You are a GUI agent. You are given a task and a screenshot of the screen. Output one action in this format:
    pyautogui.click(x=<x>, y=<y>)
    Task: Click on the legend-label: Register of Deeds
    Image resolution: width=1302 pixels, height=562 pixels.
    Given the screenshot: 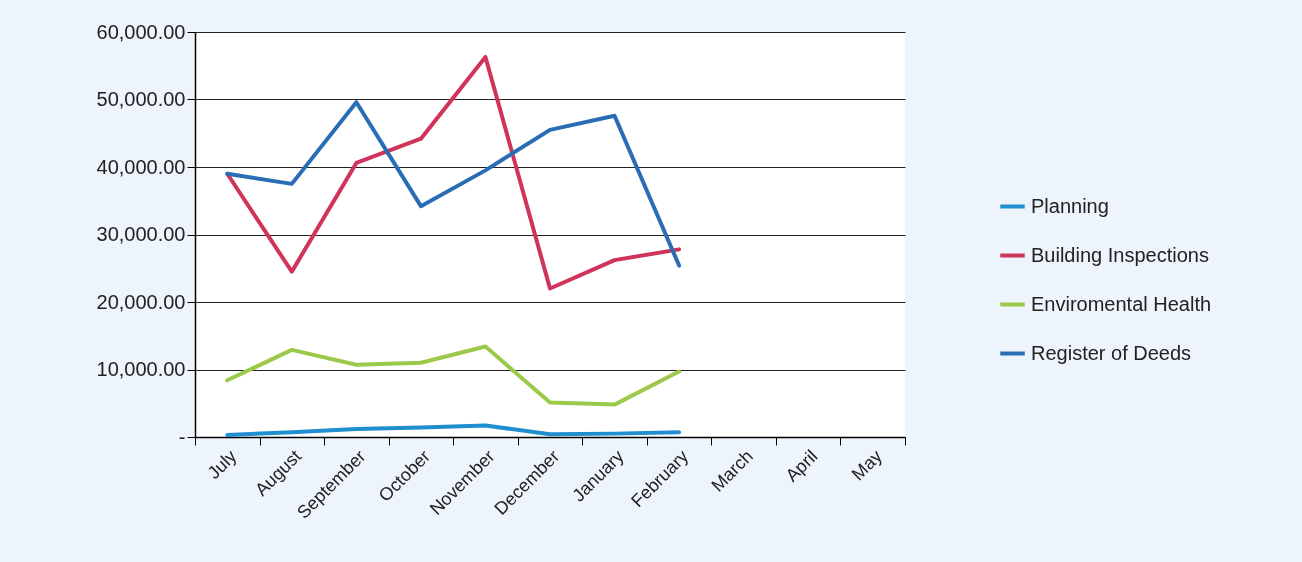 What is the action you would take?
    pyautogui.click(x=1111, y=352)
    